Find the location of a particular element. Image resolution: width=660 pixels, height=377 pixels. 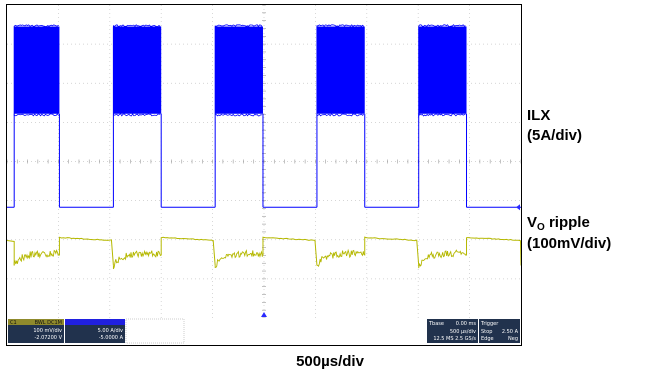

vo-series-label-sub: O is located at coordinates (541, 227).